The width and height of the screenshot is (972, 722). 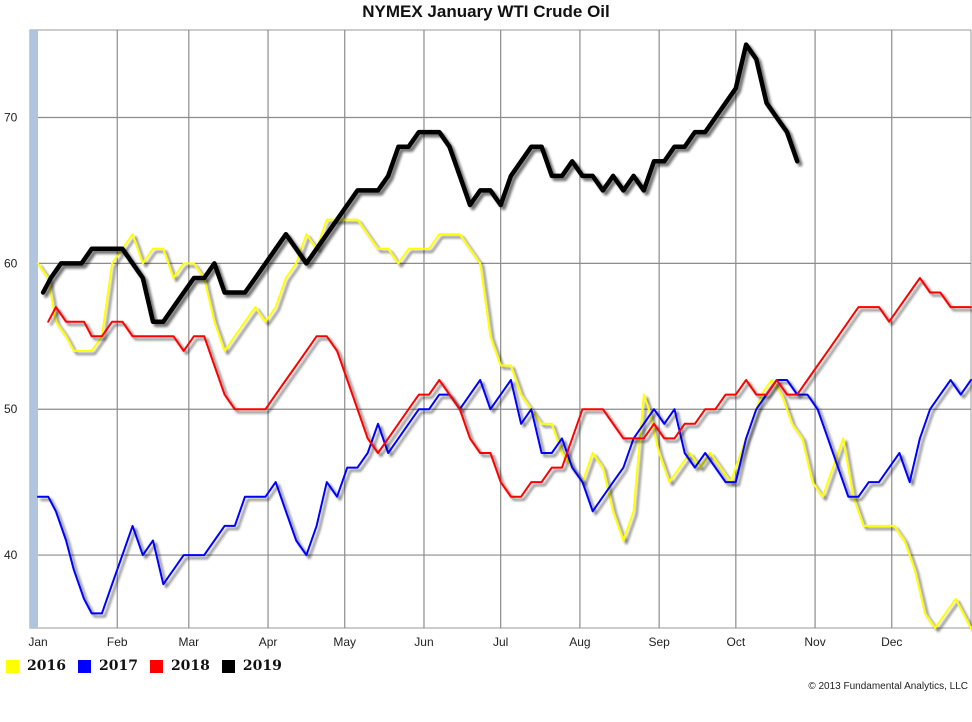 I want to click on x-tick-label: Feb, so click(x=117, y=642).